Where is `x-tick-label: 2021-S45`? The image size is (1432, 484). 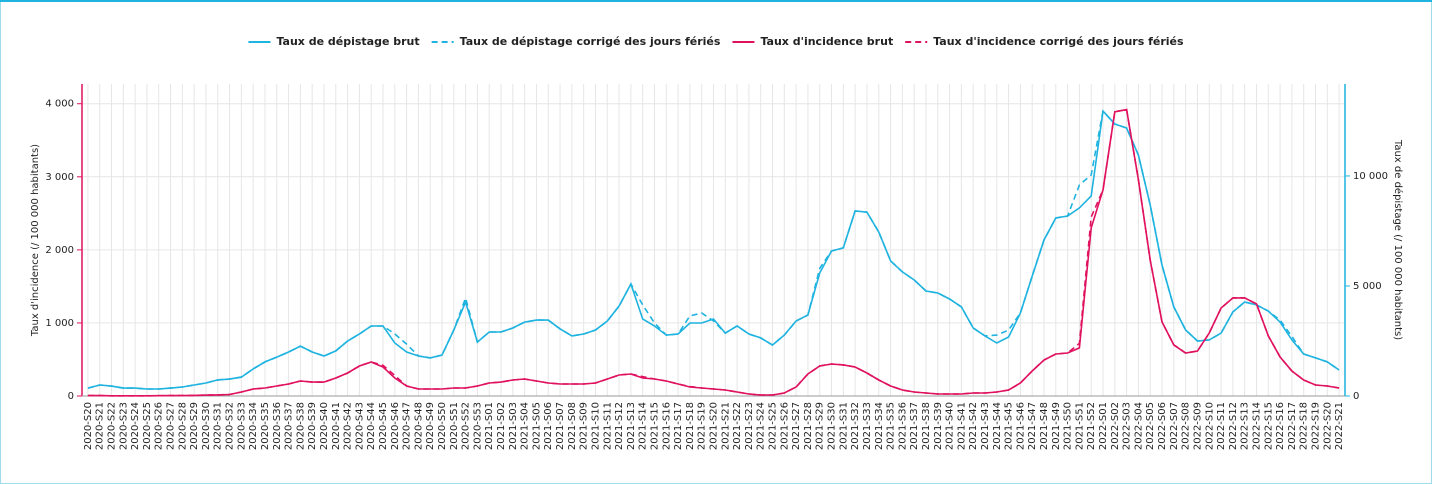 x-tick-label: 2021-S45 is located at coordinates (1009, 426).